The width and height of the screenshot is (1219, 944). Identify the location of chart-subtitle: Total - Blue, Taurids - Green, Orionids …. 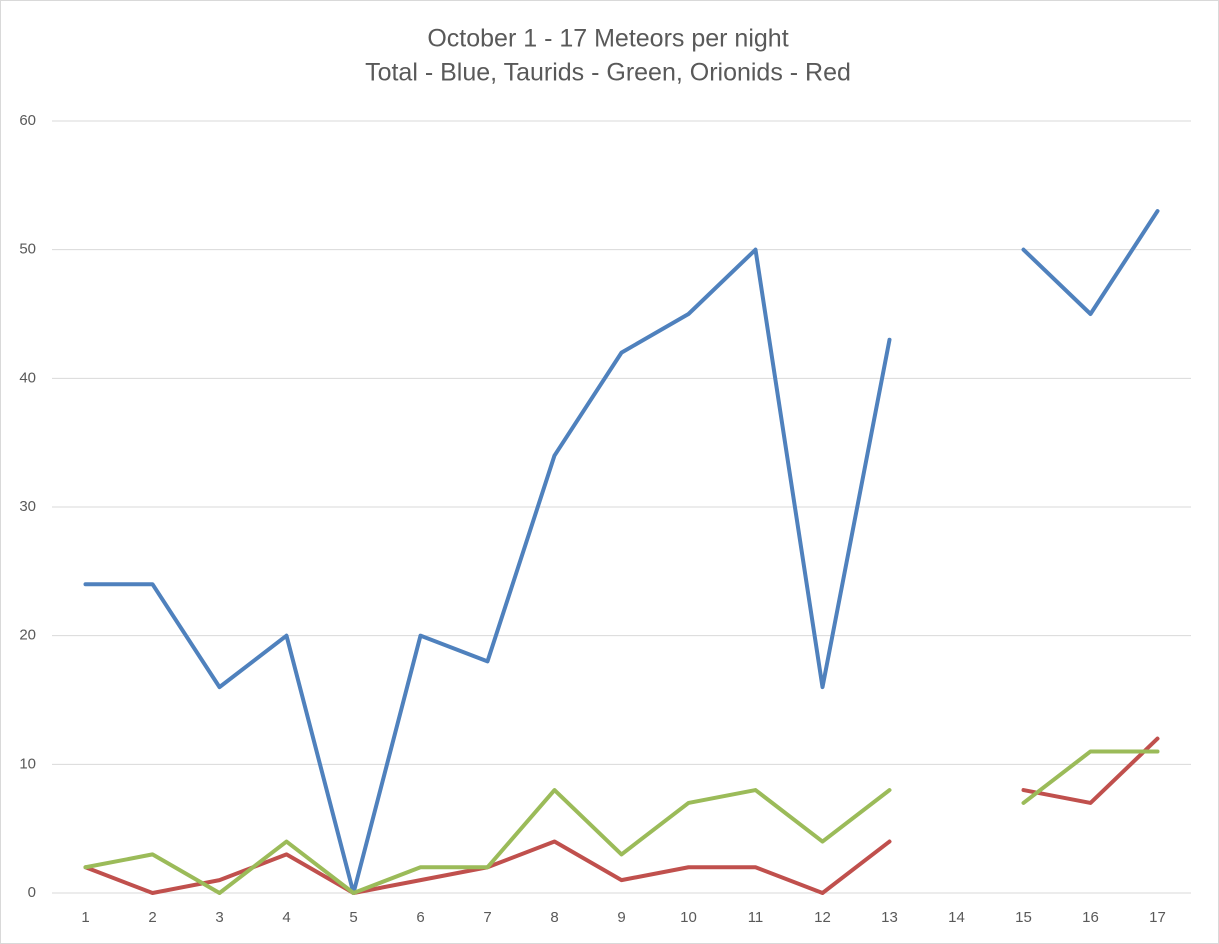
(608, 73).